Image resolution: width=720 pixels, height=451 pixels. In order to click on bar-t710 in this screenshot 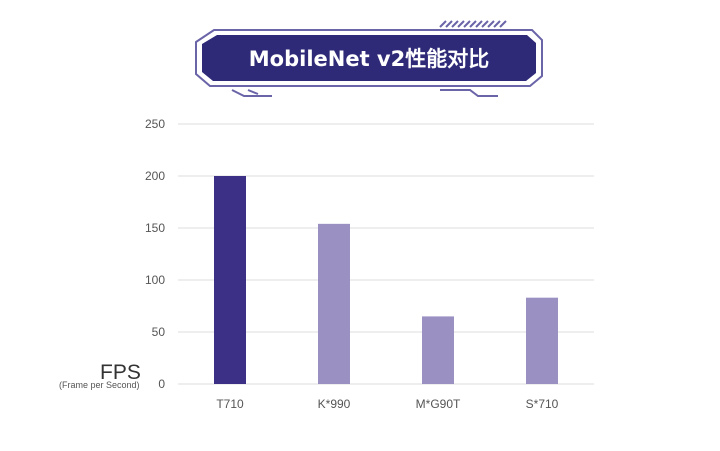, I will do `click(230, 280)`.